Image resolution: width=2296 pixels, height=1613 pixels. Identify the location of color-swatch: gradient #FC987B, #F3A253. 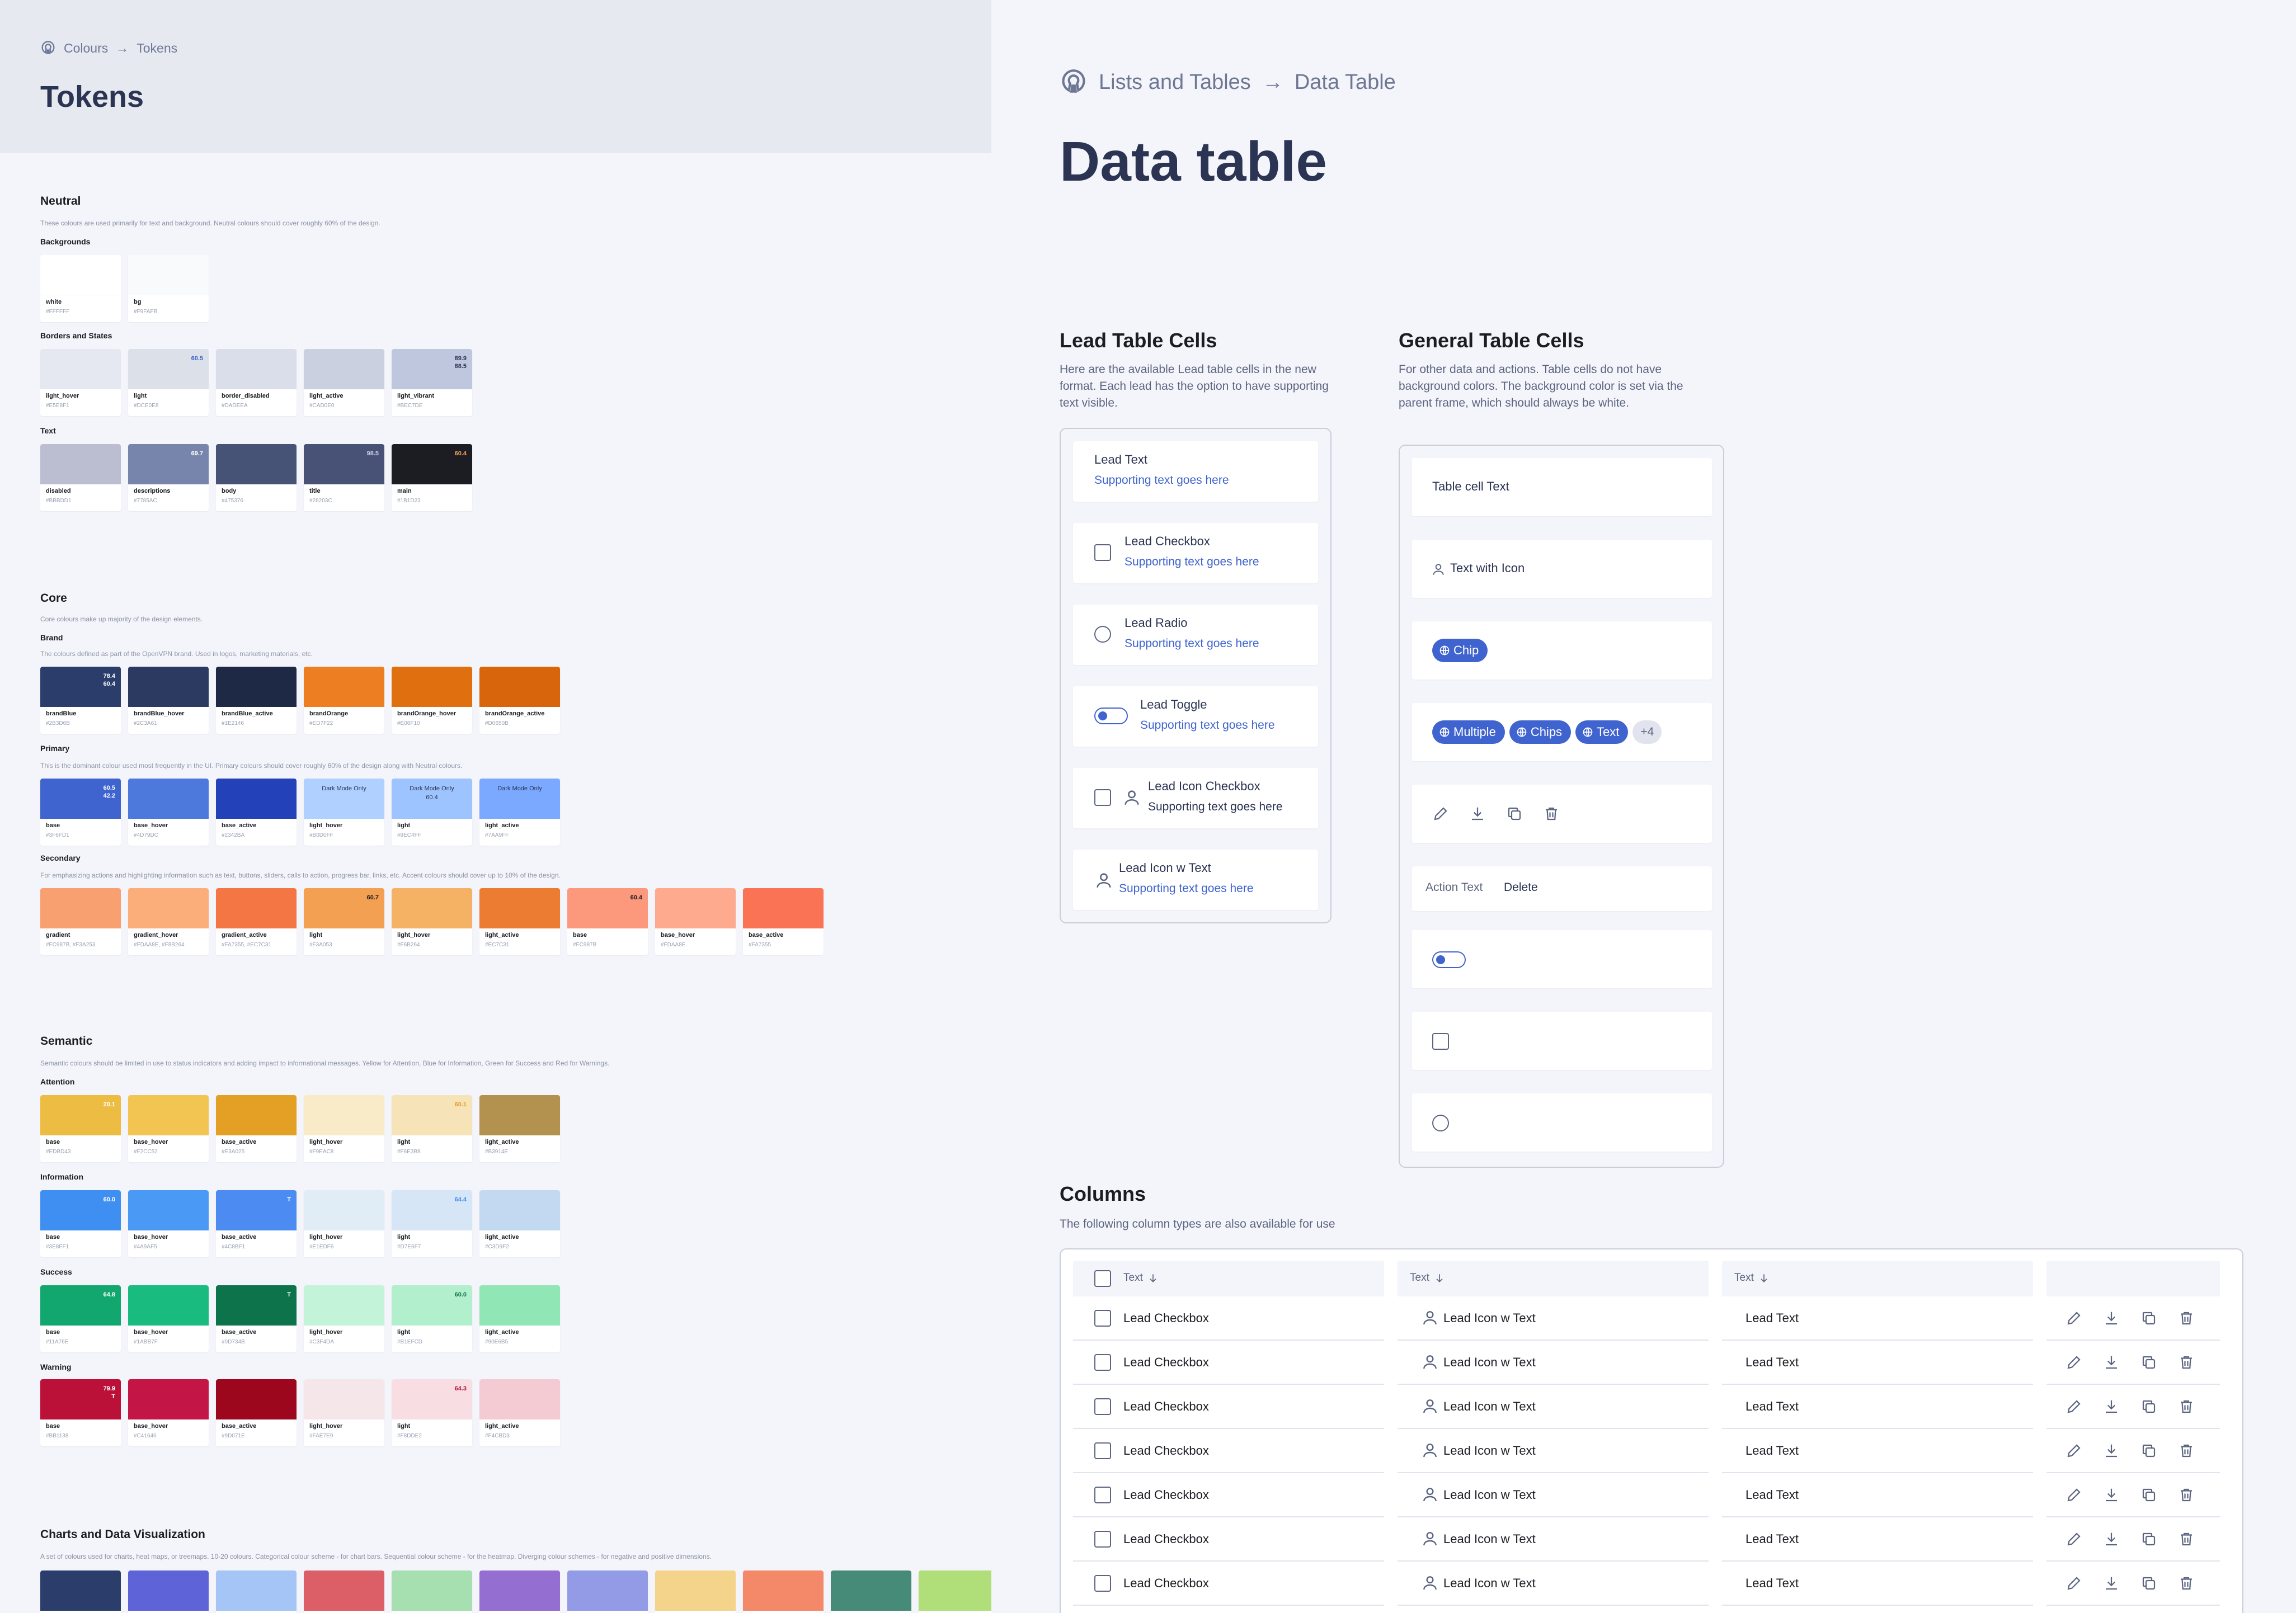
(80, 921).